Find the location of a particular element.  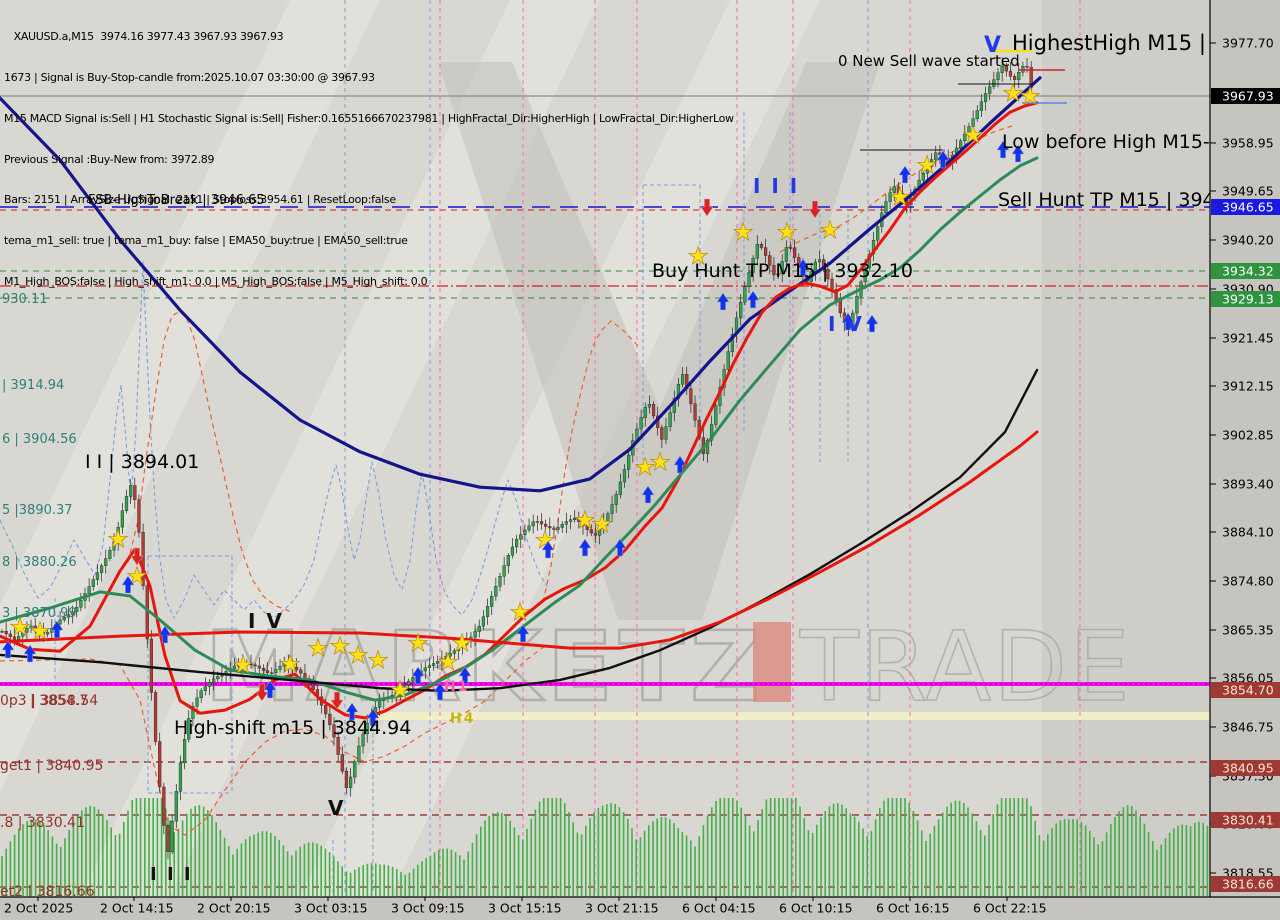

price-axis-label: 3856.05 is located at coordinates (1248, 678).